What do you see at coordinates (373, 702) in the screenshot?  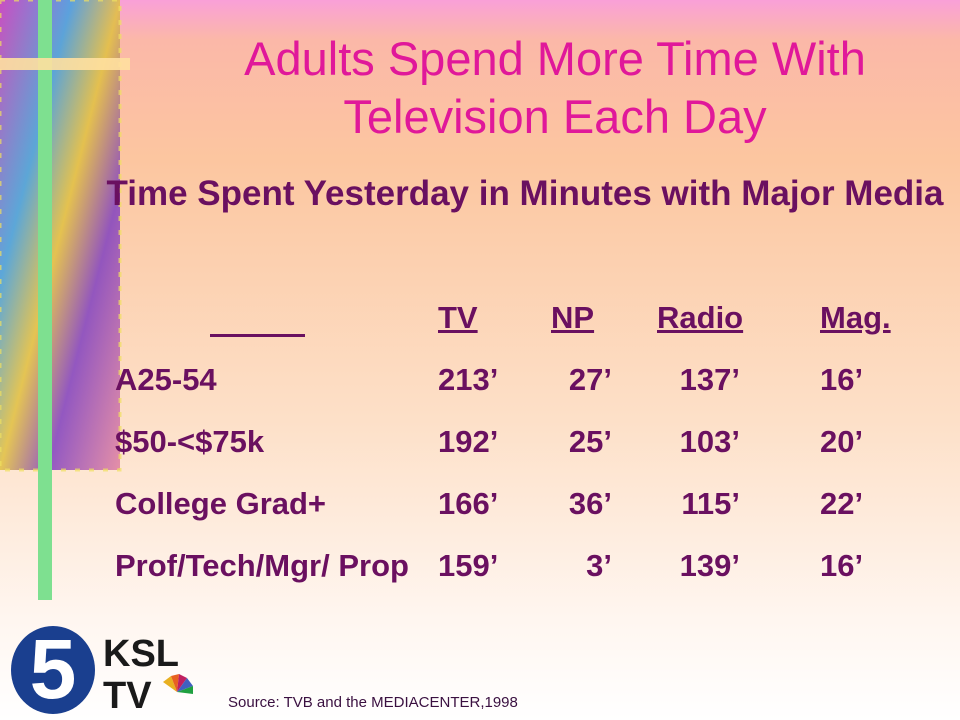 I see `source: Source: TVB and the MEDIACENTER,1998` at bounding box center [373, 702].